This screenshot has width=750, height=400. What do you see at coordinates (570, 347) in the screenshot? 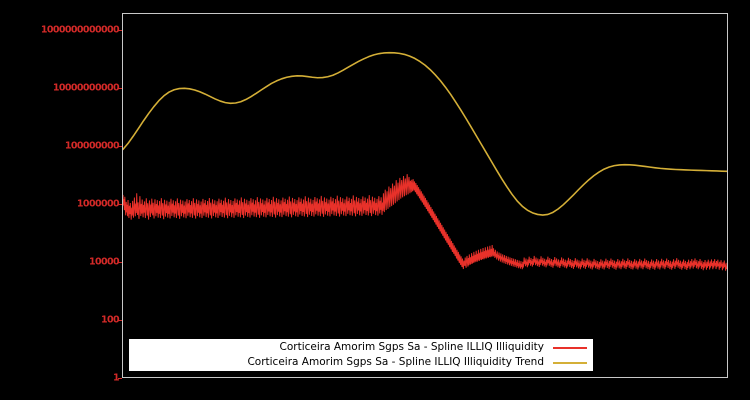
I see `legend-swatch-illiquidity` at bounding box center [570, 347].